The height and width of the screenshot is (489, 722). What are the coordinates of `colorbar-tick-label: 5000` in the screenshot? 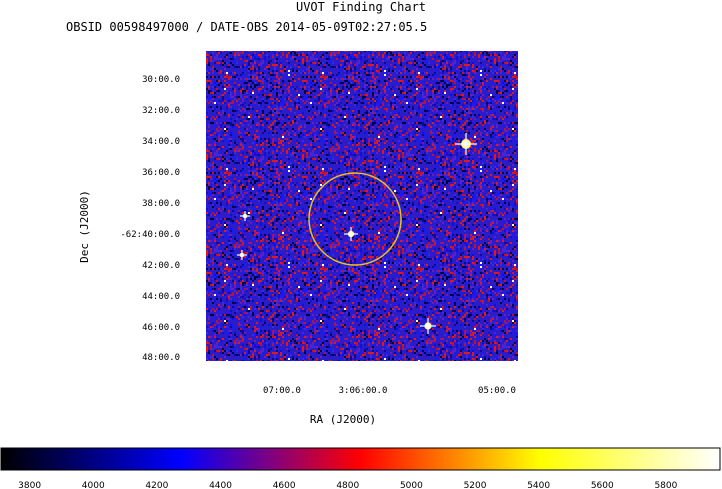 It's located at (411, 485).